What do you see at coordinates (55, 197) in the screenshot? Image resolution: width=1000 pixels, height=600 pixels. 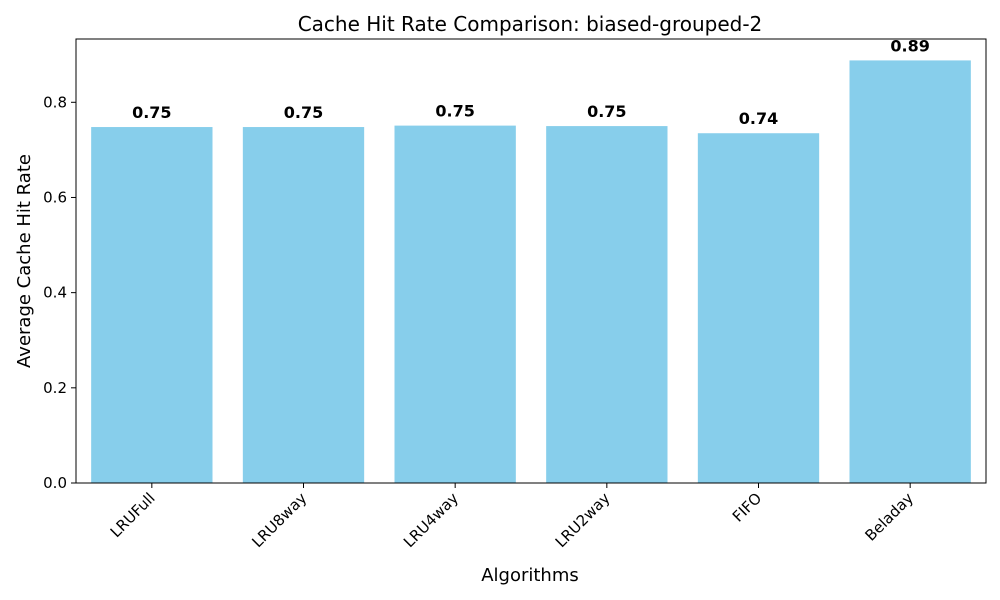 I see `y-tick-label: 0.6` at bounding box center [55, 197].